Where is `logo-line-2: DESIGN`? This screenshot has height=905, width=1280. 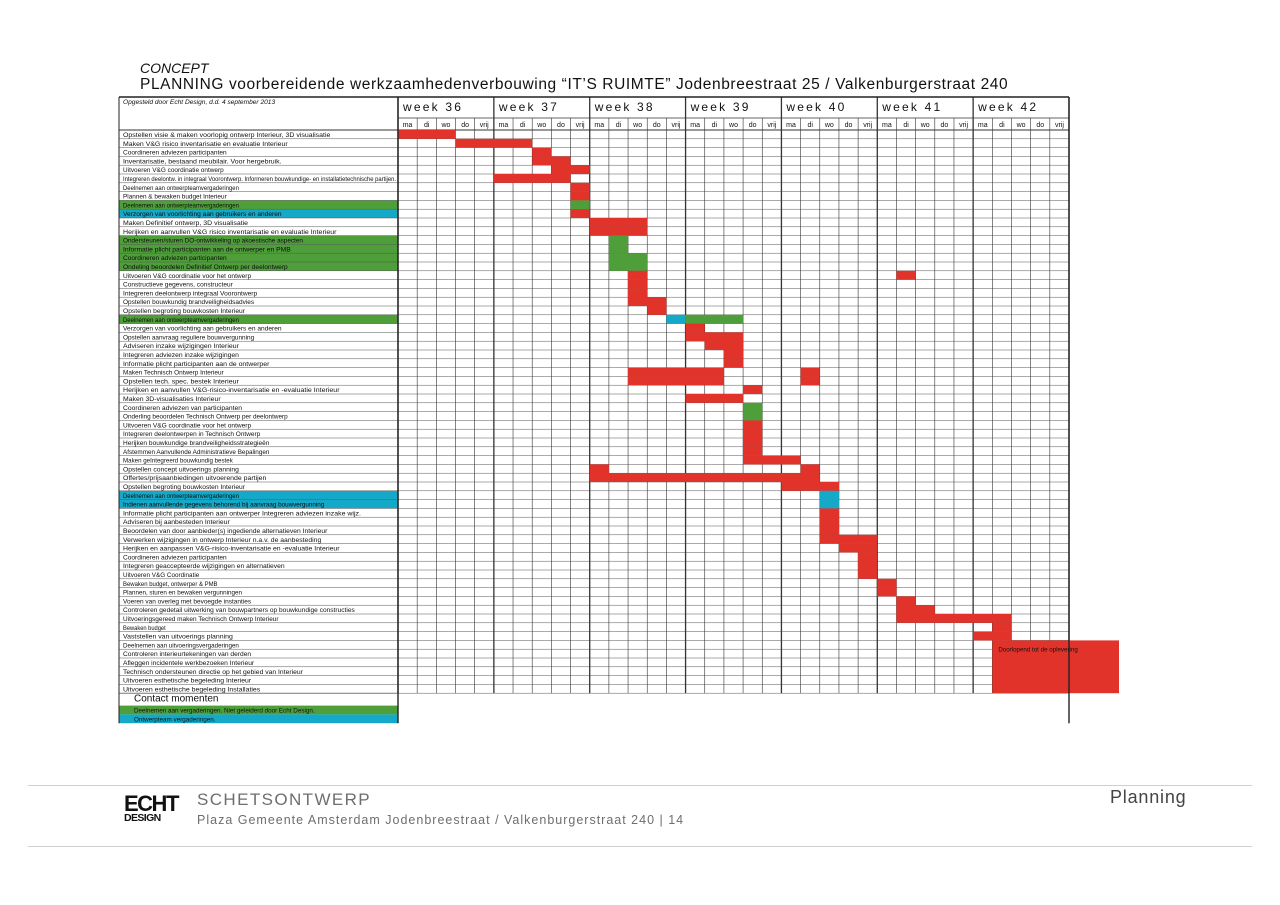
logo-line-2: DESIGN is located at coordinates (142, 818).